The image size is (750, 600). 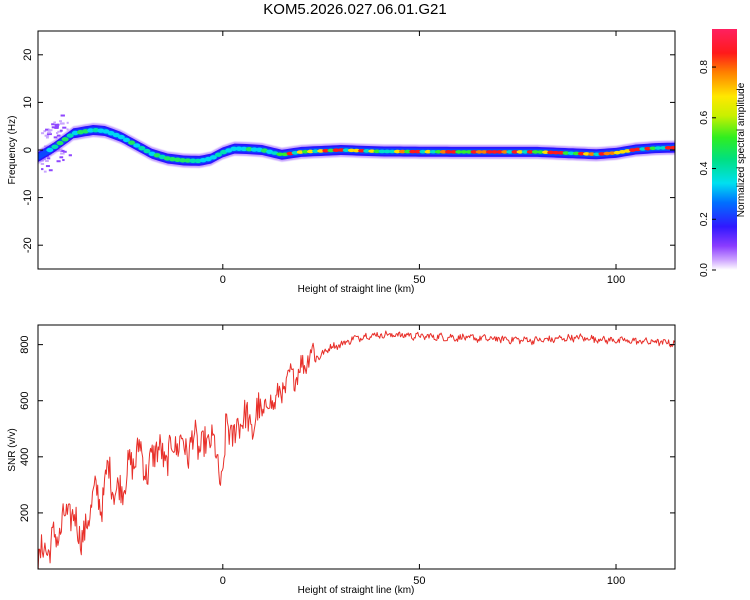 I want to click on spectrogram-xlabel: Height of straight line (km), so click(x=356, y=289).